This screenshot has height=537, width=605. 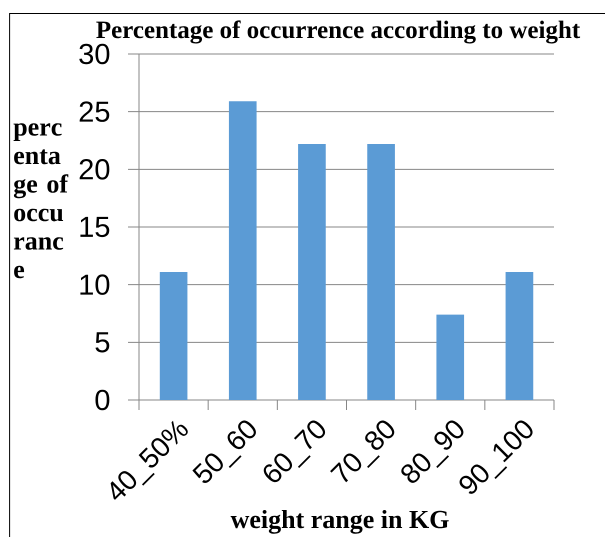 What do you see at coordinates (103, 342) in the screenshot?
I see `y-tick-label: 5` at bounding box center [103, 342].